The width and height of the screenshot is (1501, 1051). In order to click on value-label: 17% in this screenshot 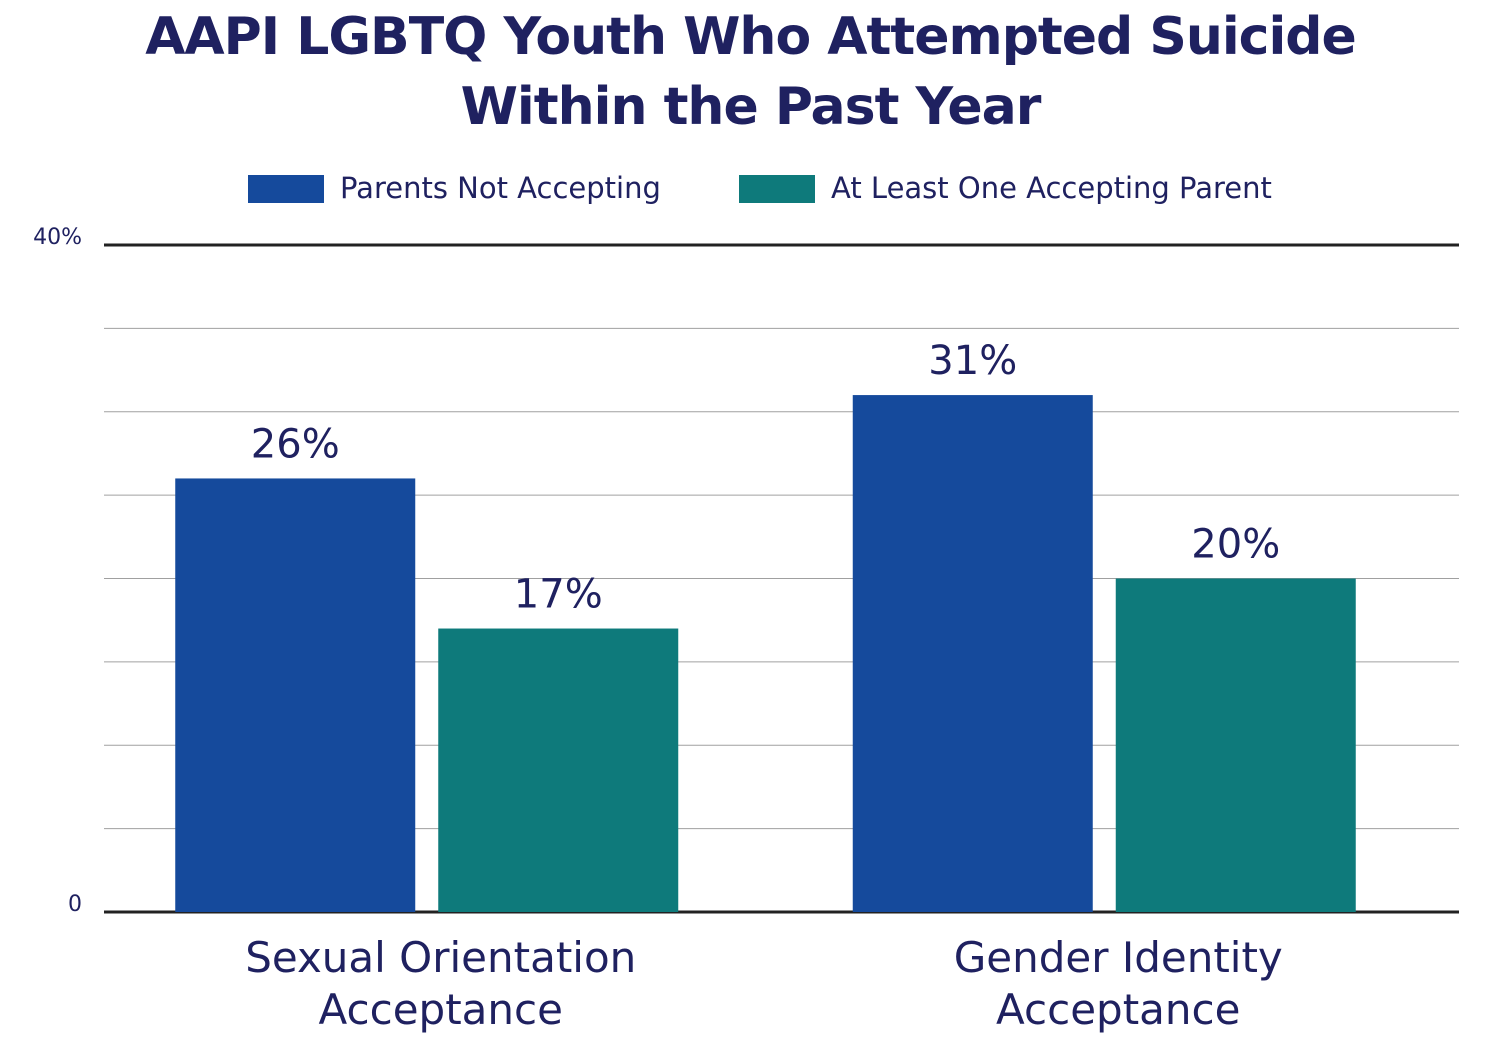, I will do `click(558, 595)`.